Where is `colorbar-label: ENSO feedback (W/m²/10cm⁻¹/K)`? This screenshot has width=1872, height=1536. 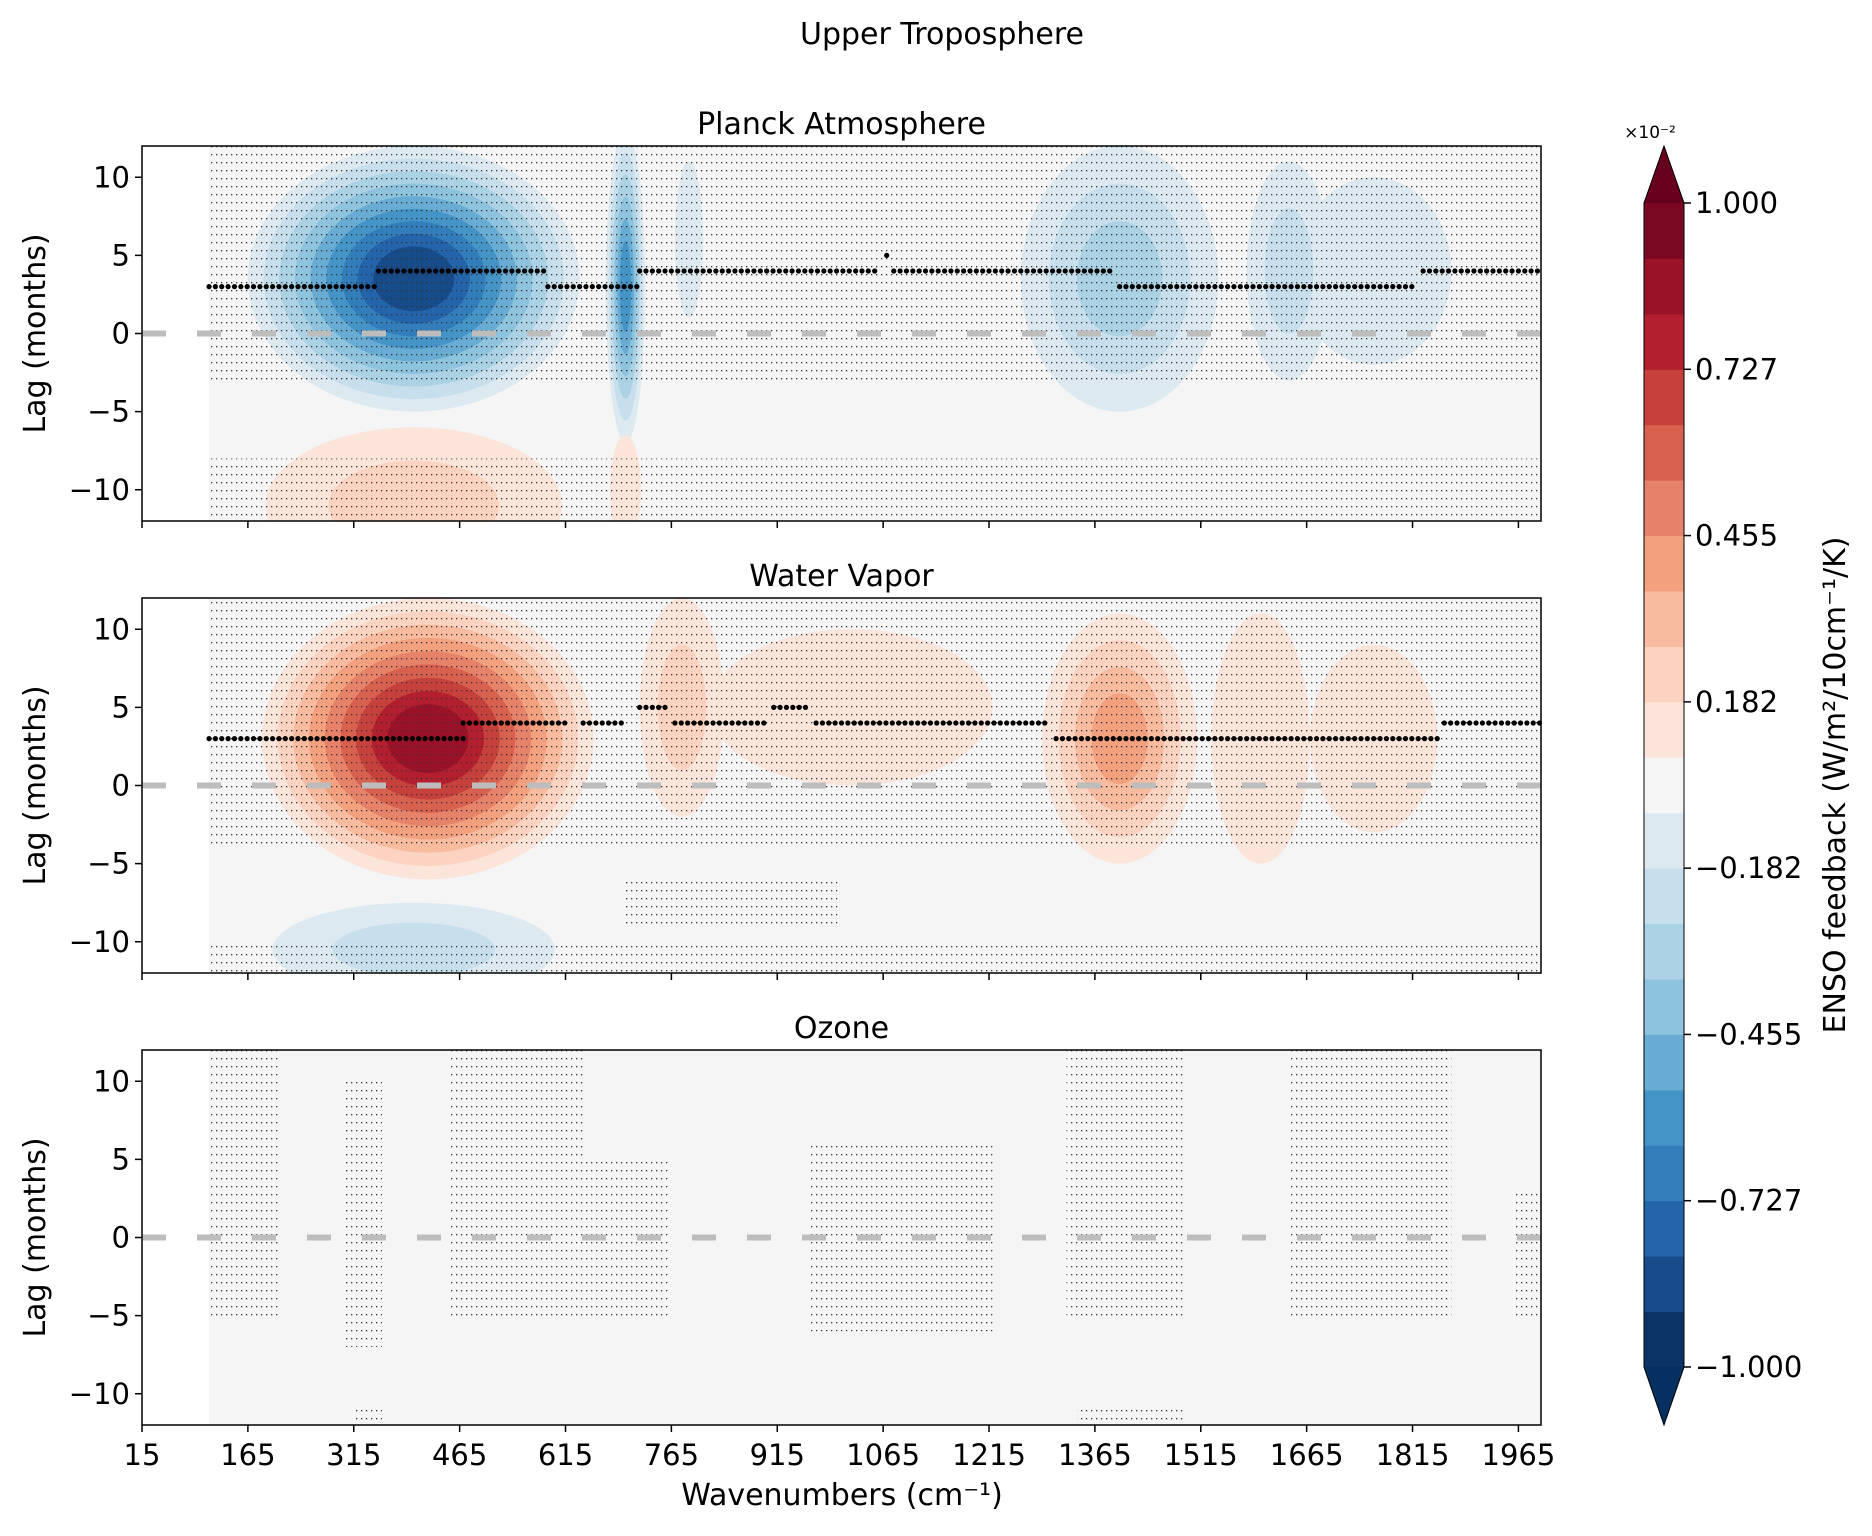
colorbar-label: ENSO feedback (W/m²/10cm⁻¹/K) is located at coordinates (1835, 784).